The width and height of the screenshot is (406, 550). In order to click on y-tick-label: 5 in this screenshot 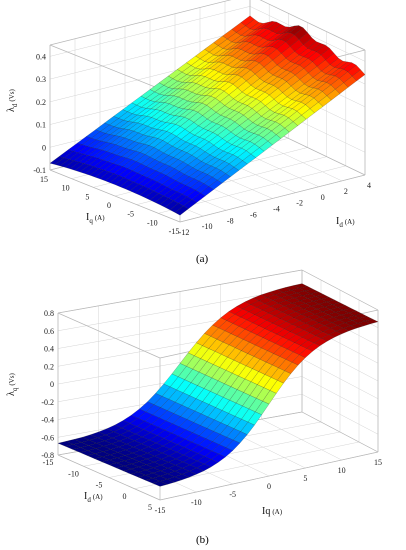, I will do `click(305, 478)`.